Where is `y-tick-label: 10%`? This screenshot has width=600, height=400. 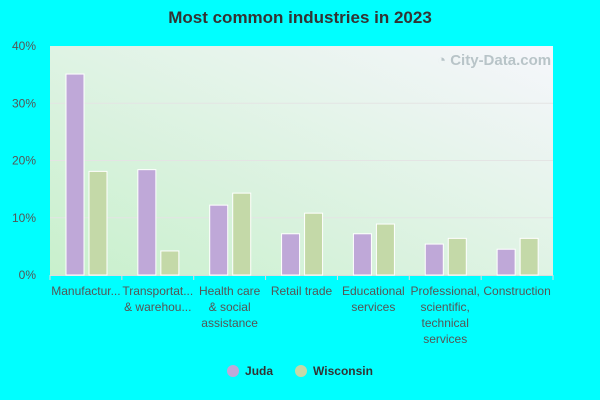 y-tick-label: 10% is located at coordinates (24, 218).